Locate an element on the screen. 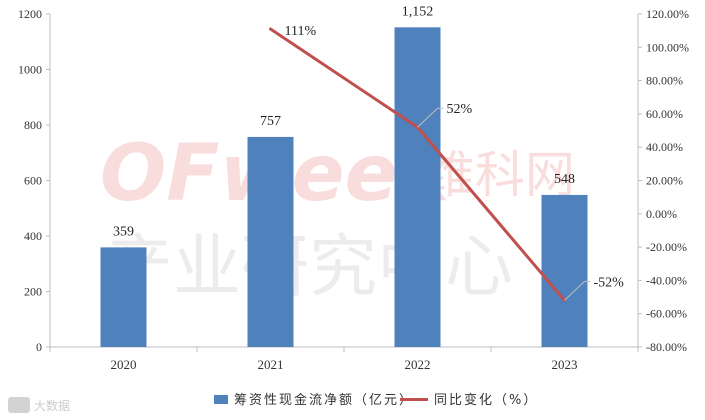 The width and height of the screenshot is (705, 420). y-left-tick-label: 1200 is located at coordinates (30, 14).